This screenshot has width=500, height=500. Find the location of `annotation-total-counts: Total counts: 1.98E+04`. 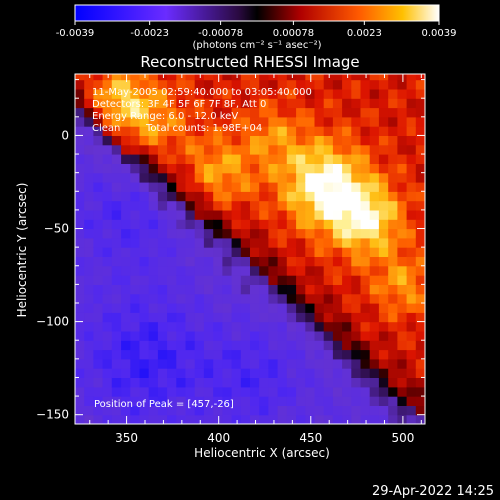

annotation-total-counts: Total counts: 1.98E+04 is located at coordinates (203, 128).